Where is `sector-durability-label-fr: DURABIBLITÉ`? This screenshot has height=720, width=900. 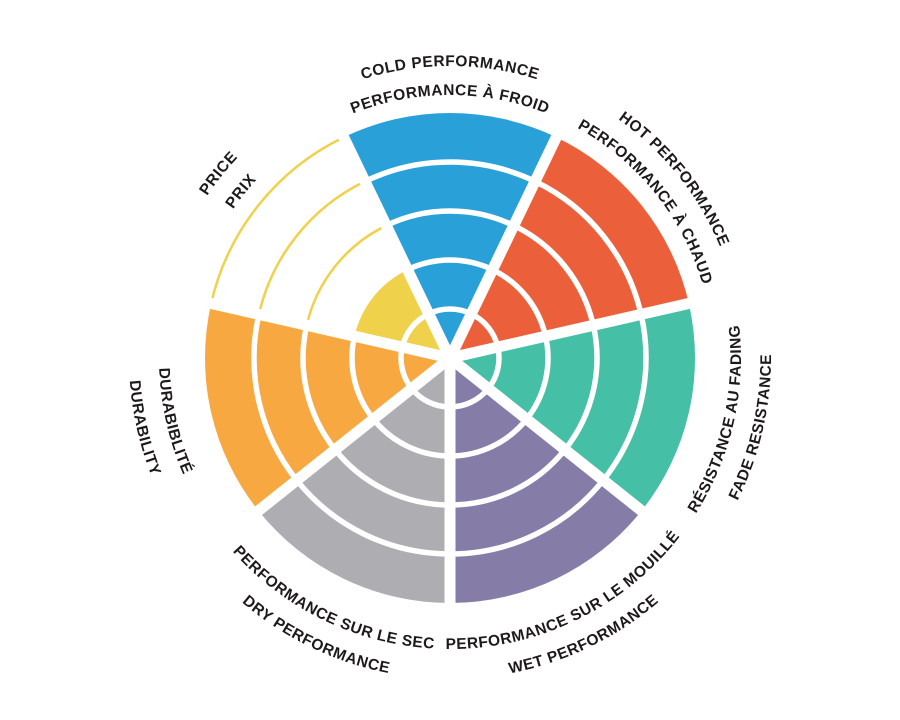
sector-durability-label-fr: DURABIBLITÉ is located at coordinates (175, 421).